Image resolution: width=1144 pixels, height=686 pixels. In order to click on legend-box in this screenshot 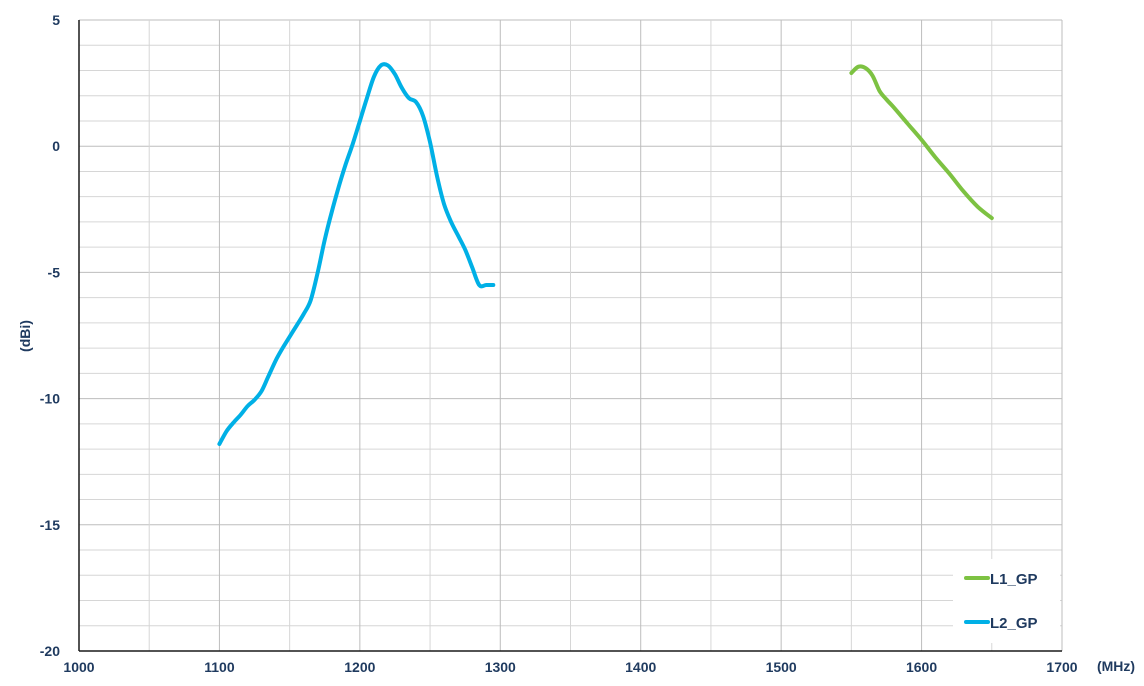, I will do `click(1006, 601)`.